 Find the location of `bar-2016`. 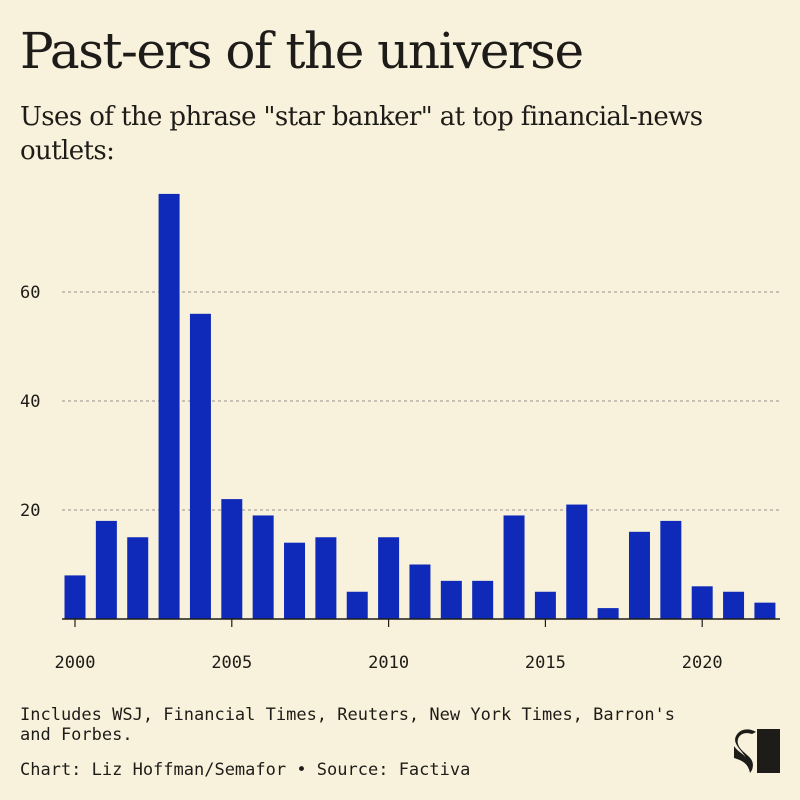

bar-2016 is located at coordinates (577, 561).